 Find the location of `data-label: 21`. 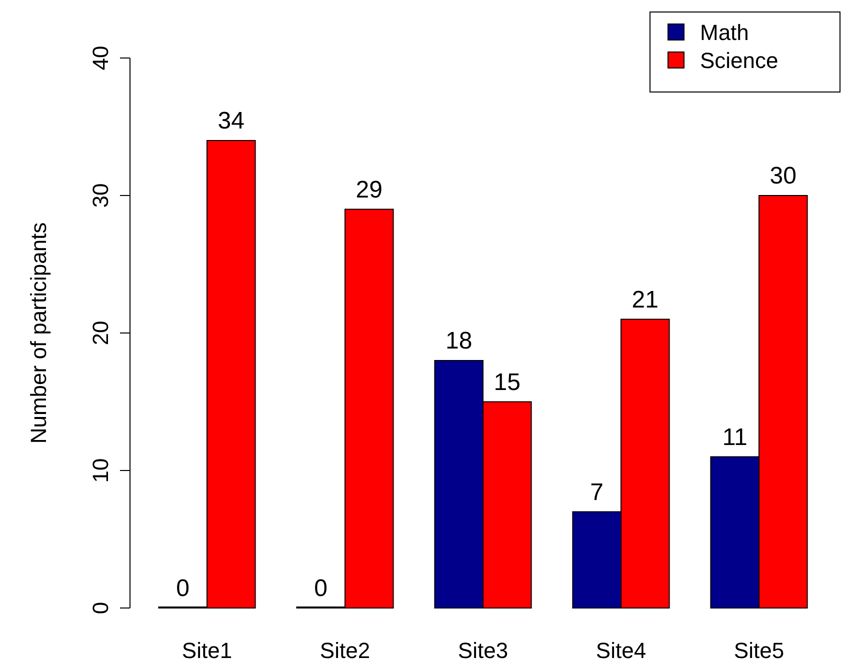

data-label: 21 is located at coordinates (645, 300).